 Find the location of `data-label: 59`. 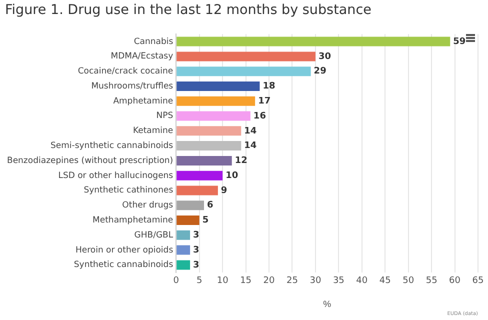

data-label: 59 is located at coordinates (459, 41).